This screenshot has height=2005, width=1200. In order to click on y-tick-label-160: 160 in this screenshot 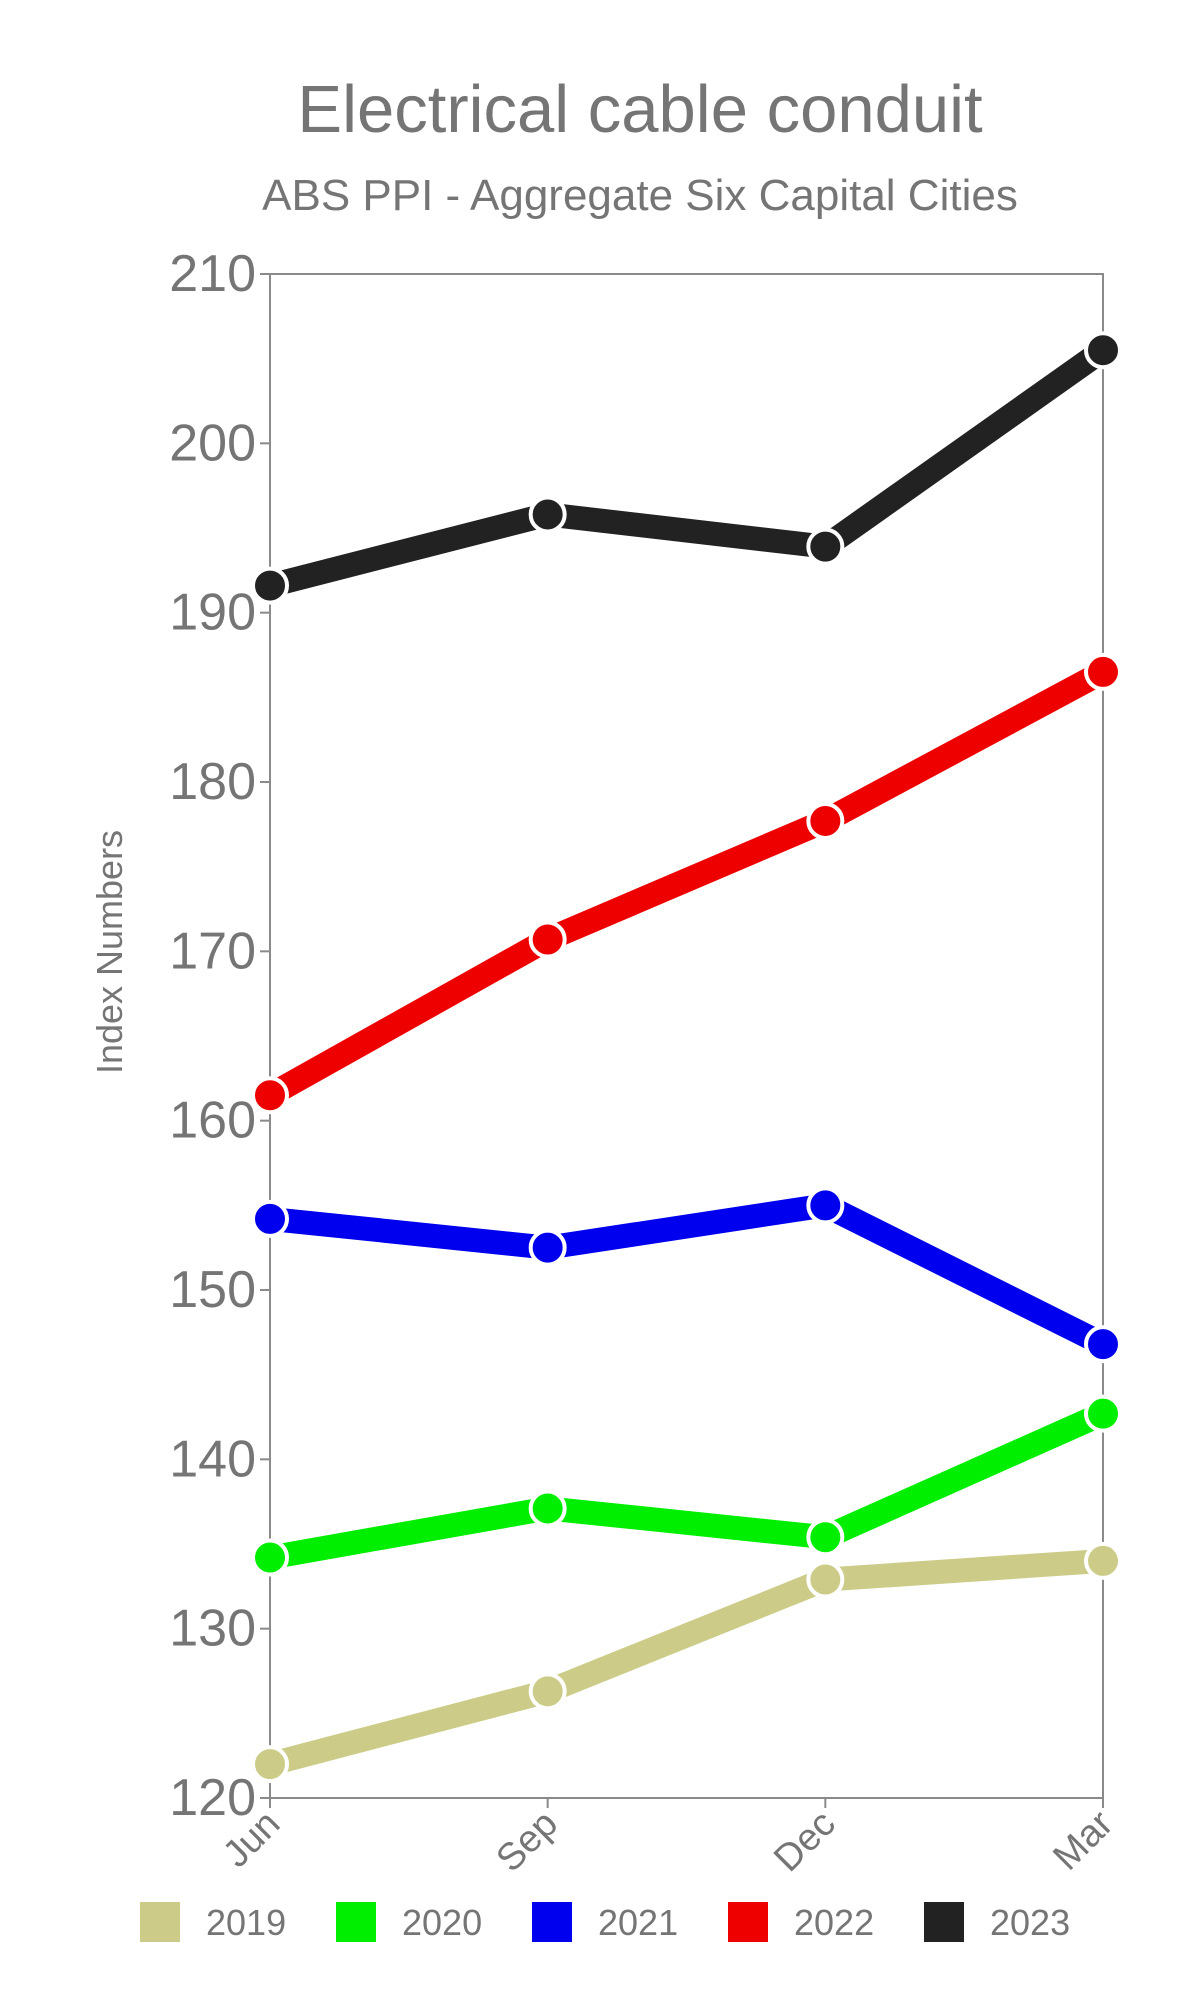, I will do `click(212, 1121)`.